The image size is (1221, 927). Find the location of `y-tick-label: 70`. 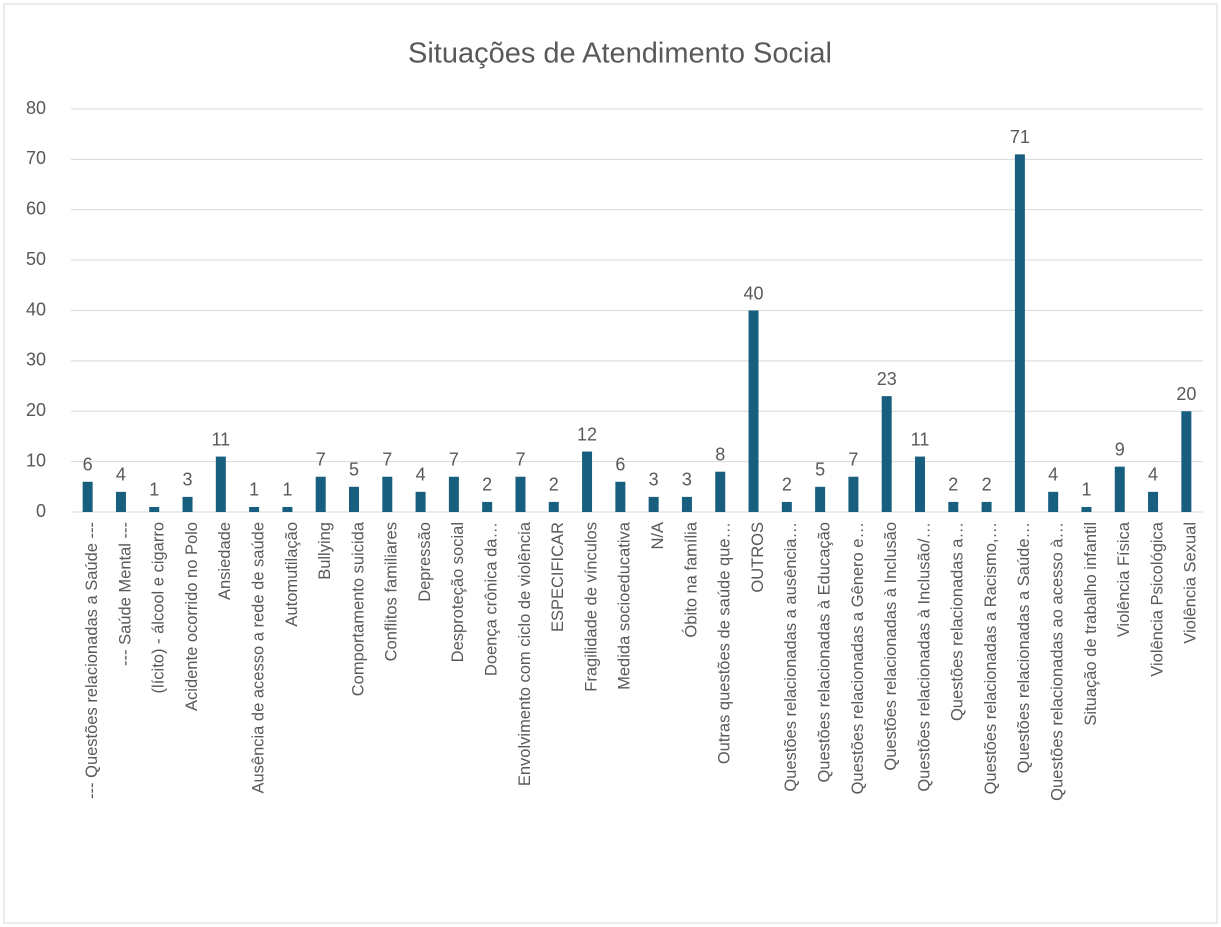

y-tick-label: 70 is located at coordinates (36, 158).